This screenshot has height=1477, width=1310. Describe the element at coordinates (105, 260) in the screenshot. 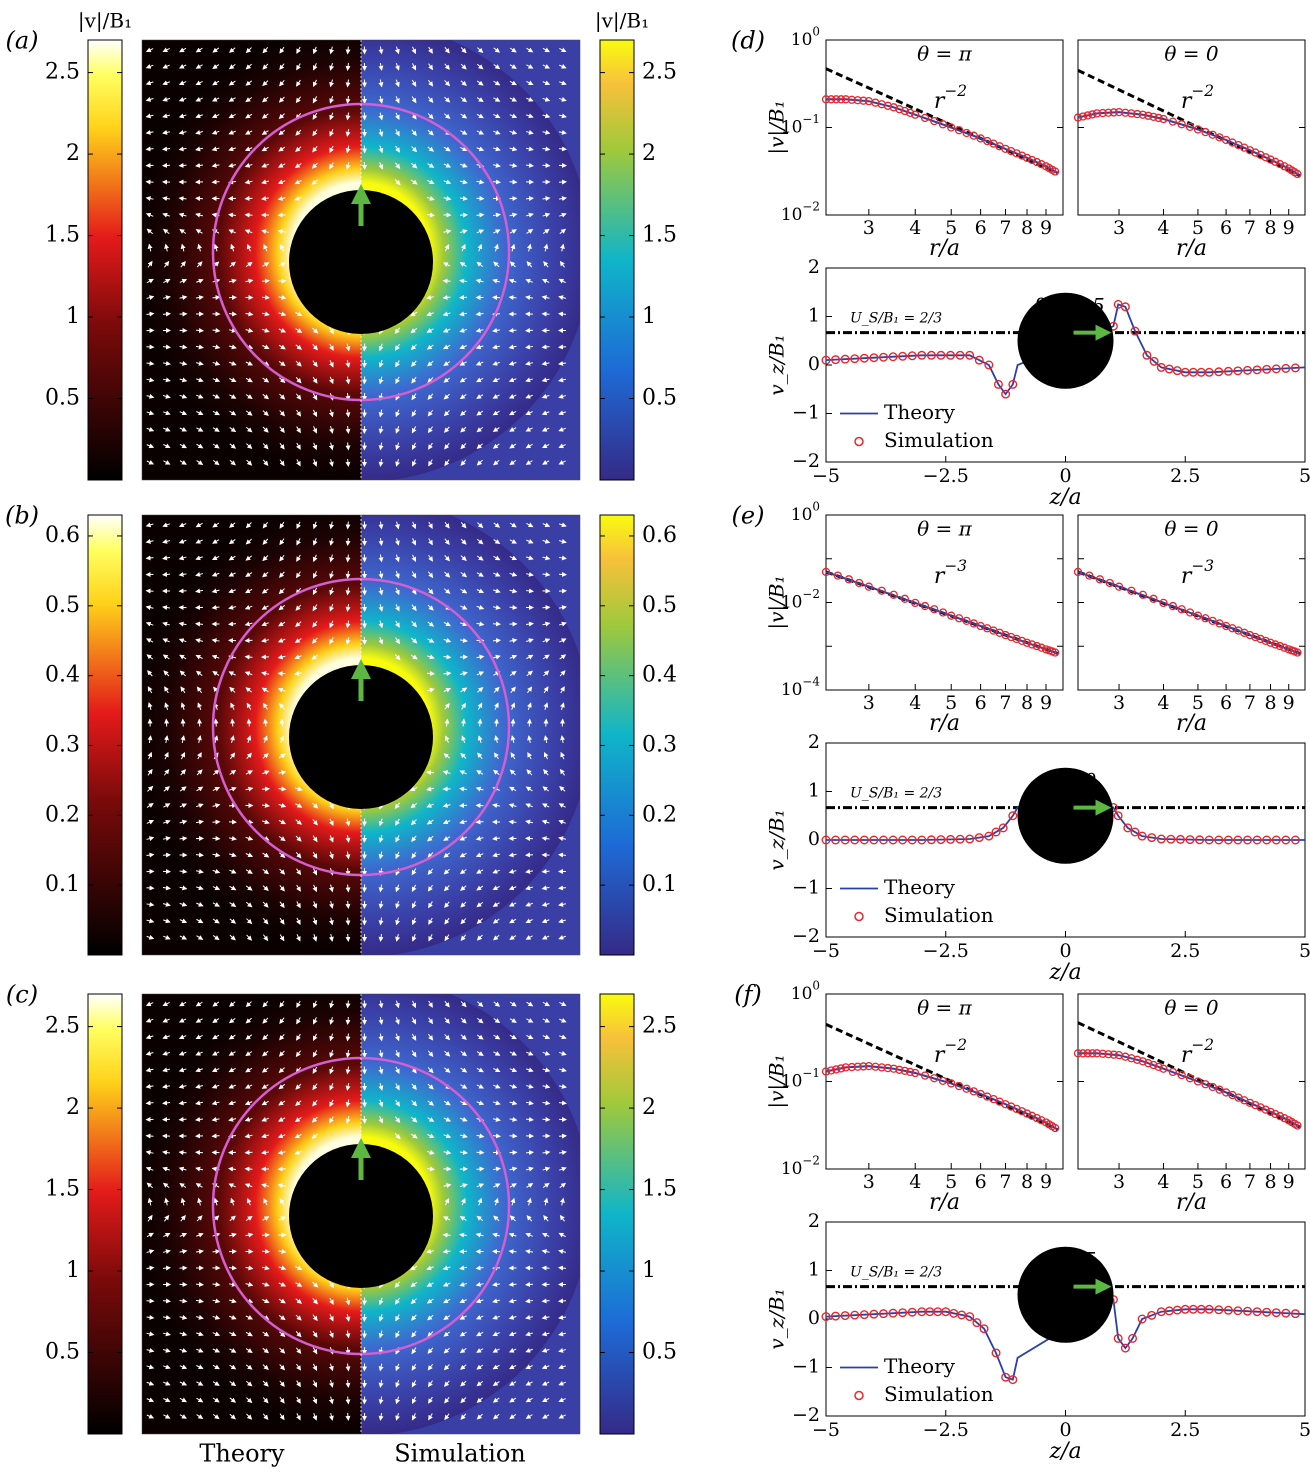

I see `theory-colorbar` at that location.